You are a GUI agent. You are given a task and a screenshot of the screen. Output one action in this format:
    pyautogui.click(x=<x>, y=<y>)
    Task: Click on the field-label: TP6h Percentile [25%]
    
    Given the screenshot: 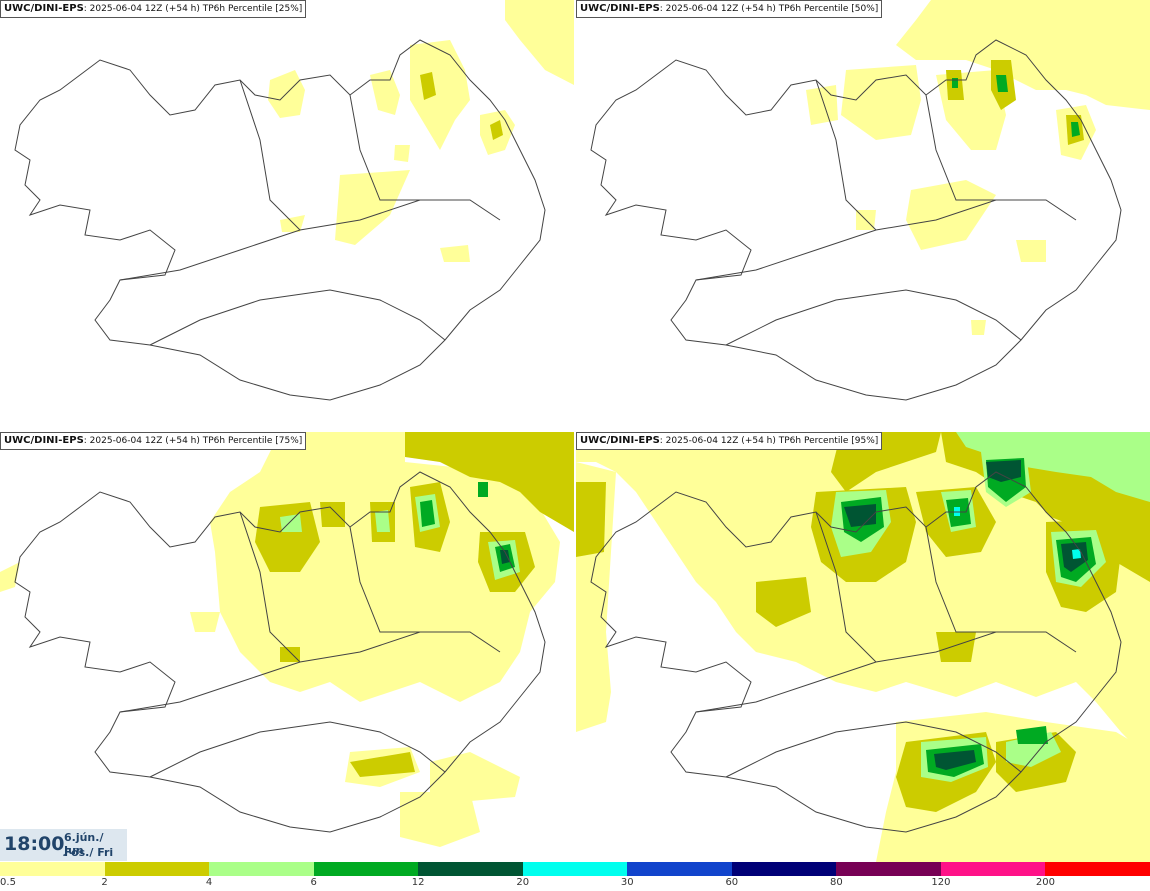 What is the action you would take?
    pyautogui.click(x=251, y=9)
    